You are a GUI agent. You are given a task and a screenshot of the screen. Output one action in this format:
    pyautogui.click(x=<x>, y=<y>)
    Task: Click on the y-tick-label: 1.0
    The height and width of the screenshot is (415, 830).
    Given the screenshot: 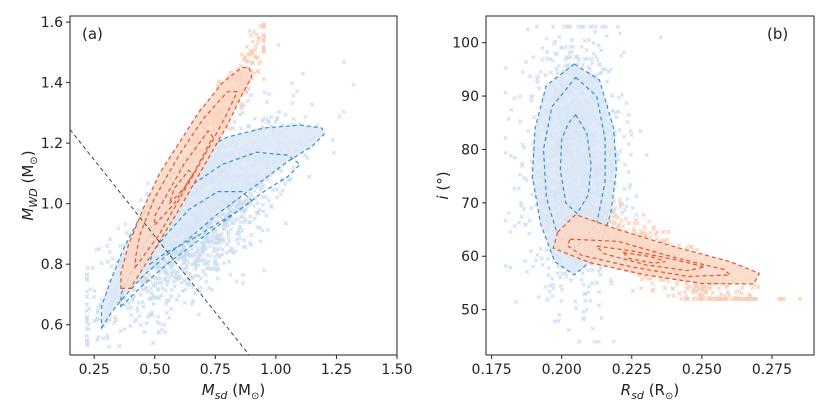 What is the action you would take?
    pyautogui.click(x=52, y=205)
    